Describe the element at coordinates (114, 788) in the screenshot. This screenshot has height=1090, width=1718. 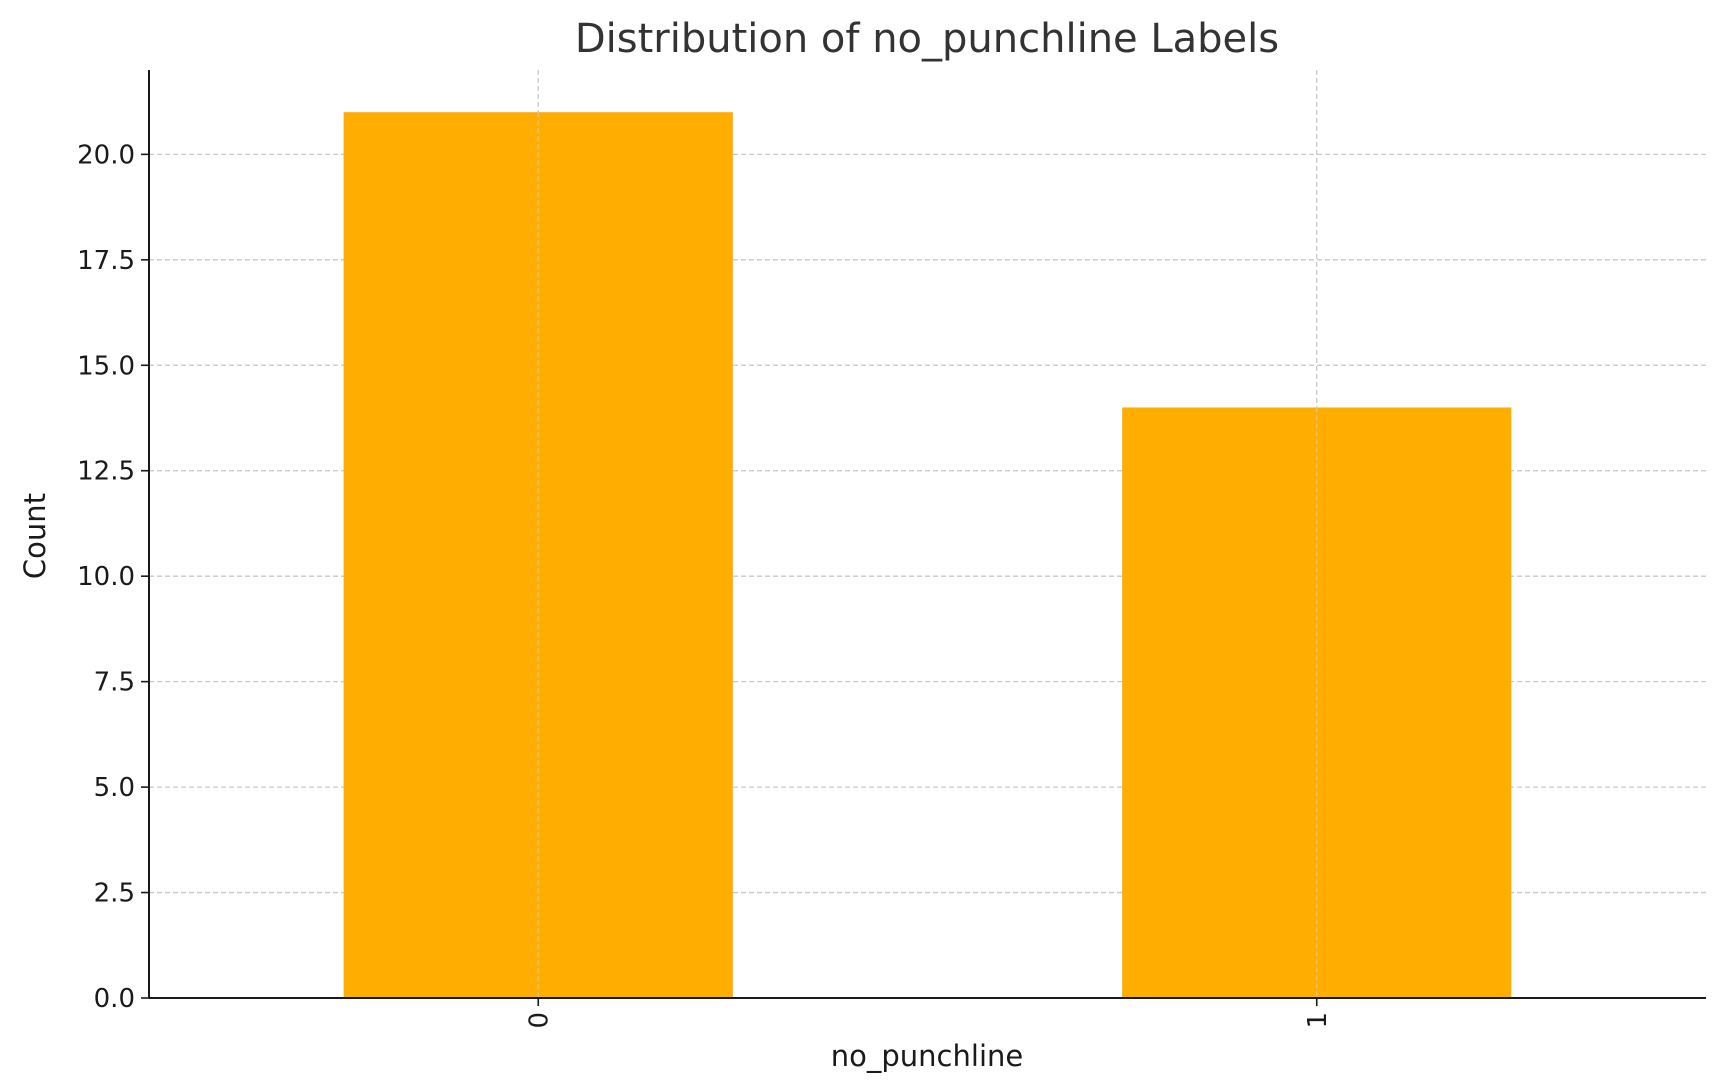
I see `y-tick-label: 5.0` at that location.